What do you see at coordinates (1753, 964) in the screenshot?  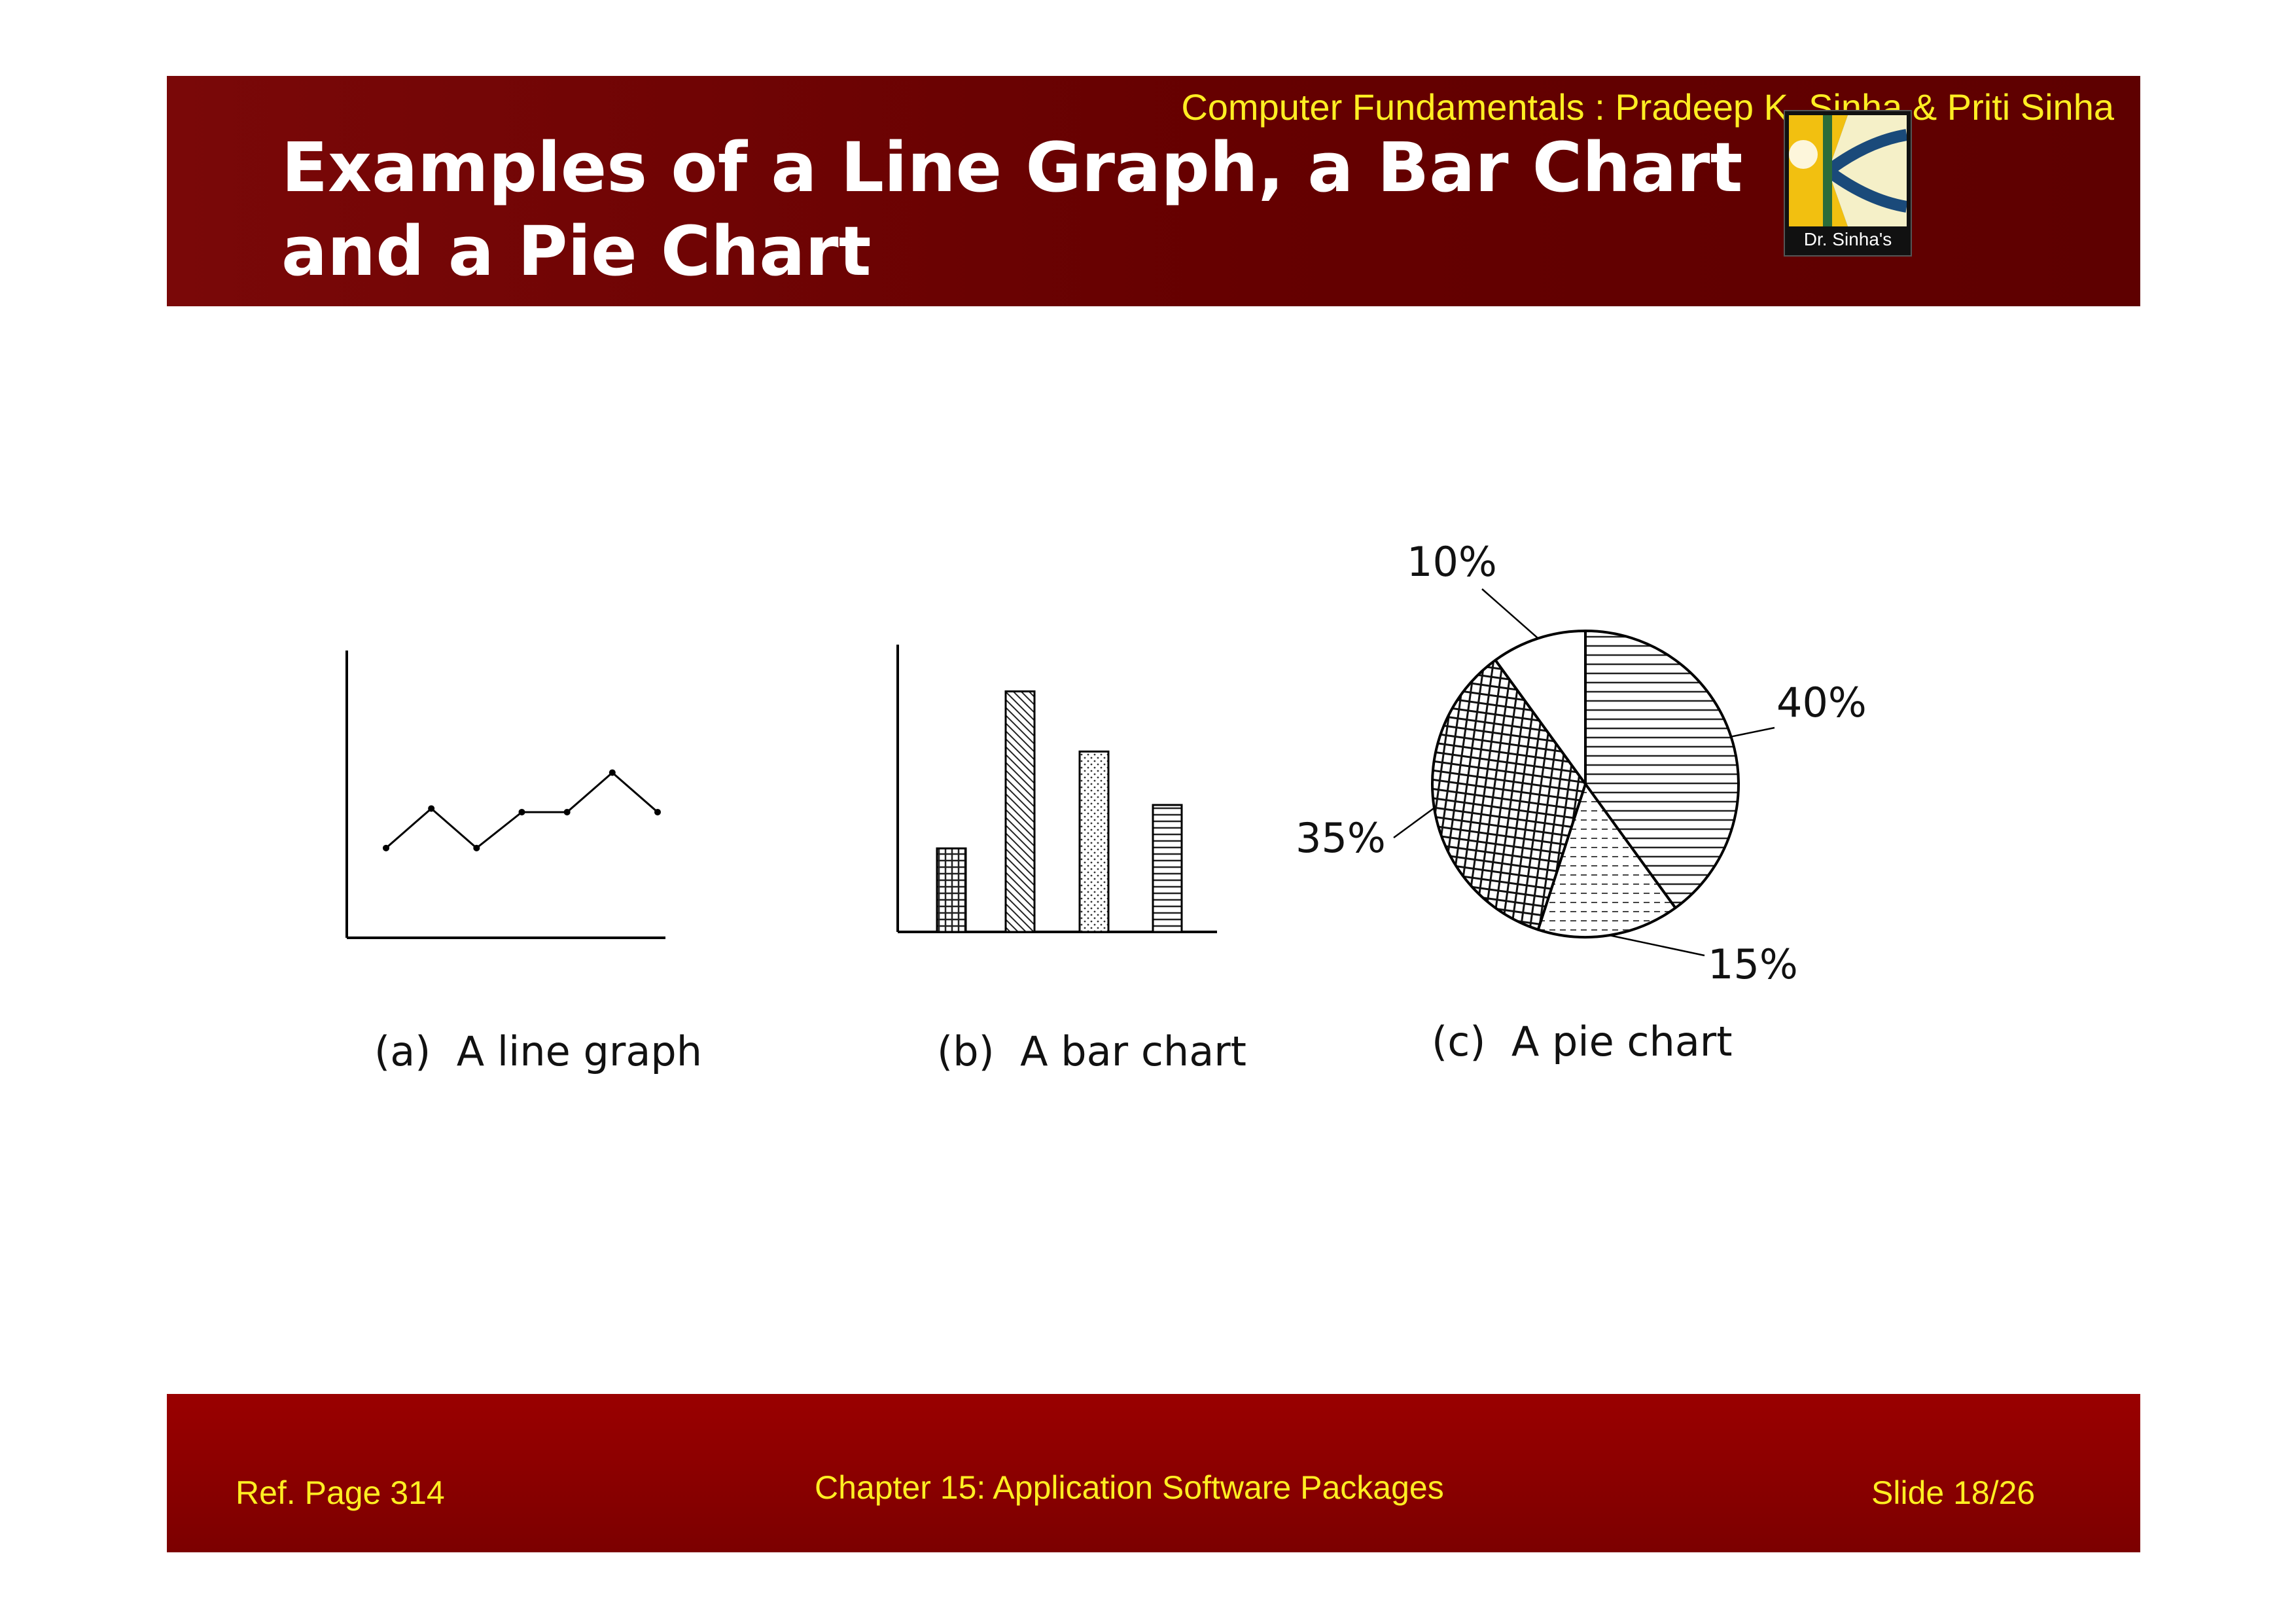 I see `pie-label-2: 15%` at bounding box center [1753, 964].